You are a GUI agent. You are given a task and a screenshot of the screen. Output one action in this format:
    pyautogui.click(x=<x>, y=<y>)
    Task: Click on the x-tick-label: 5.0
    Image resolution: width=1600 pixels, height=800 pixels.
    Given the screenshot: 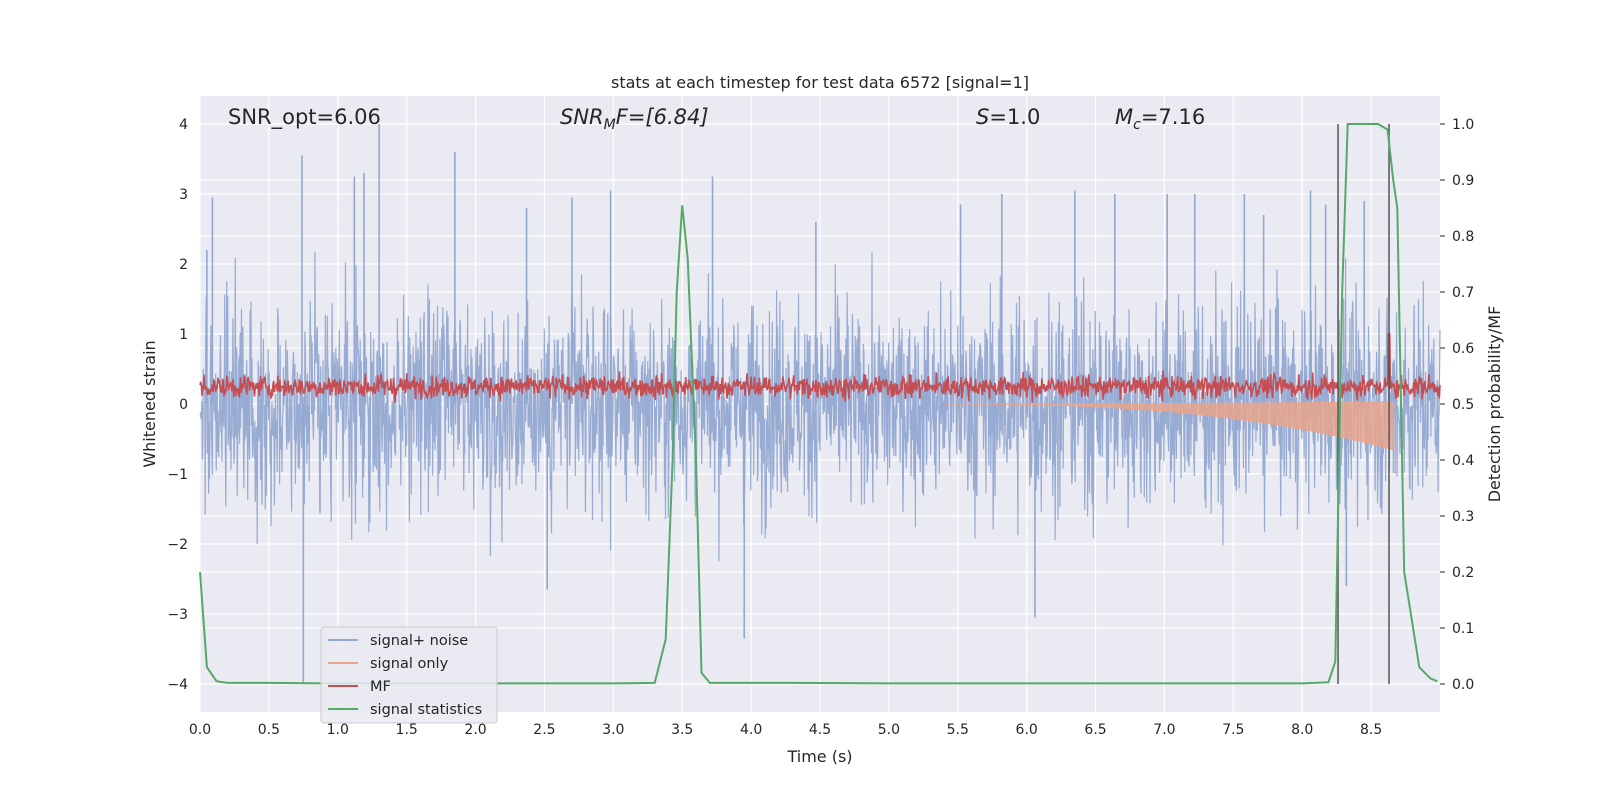 What is the action you would take?
    pyautogui.click(x=889, y=730)
    